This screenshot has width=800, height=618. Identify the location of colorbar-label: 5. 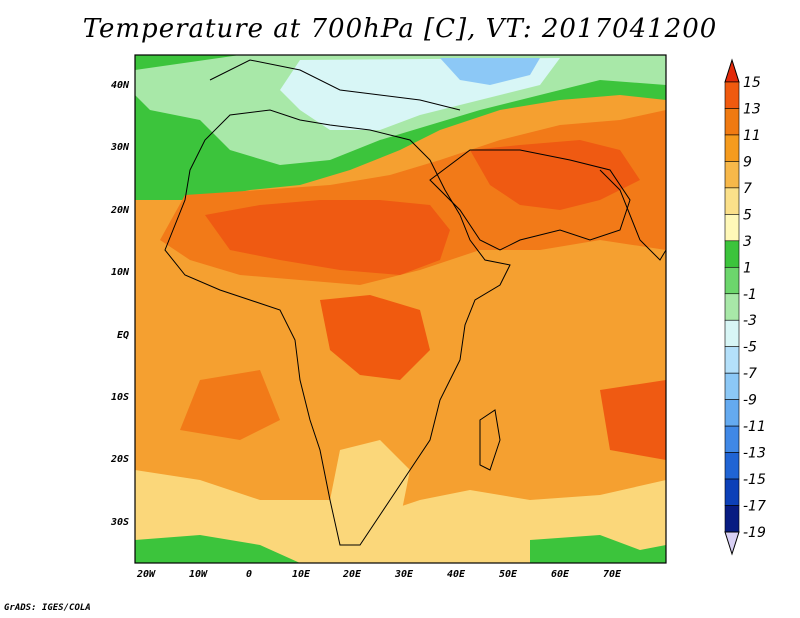
(747, 215).